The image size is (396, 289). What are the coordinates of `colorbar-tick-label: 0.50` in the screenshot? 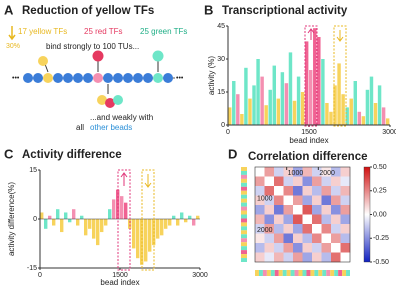 It's located at (380, 167).